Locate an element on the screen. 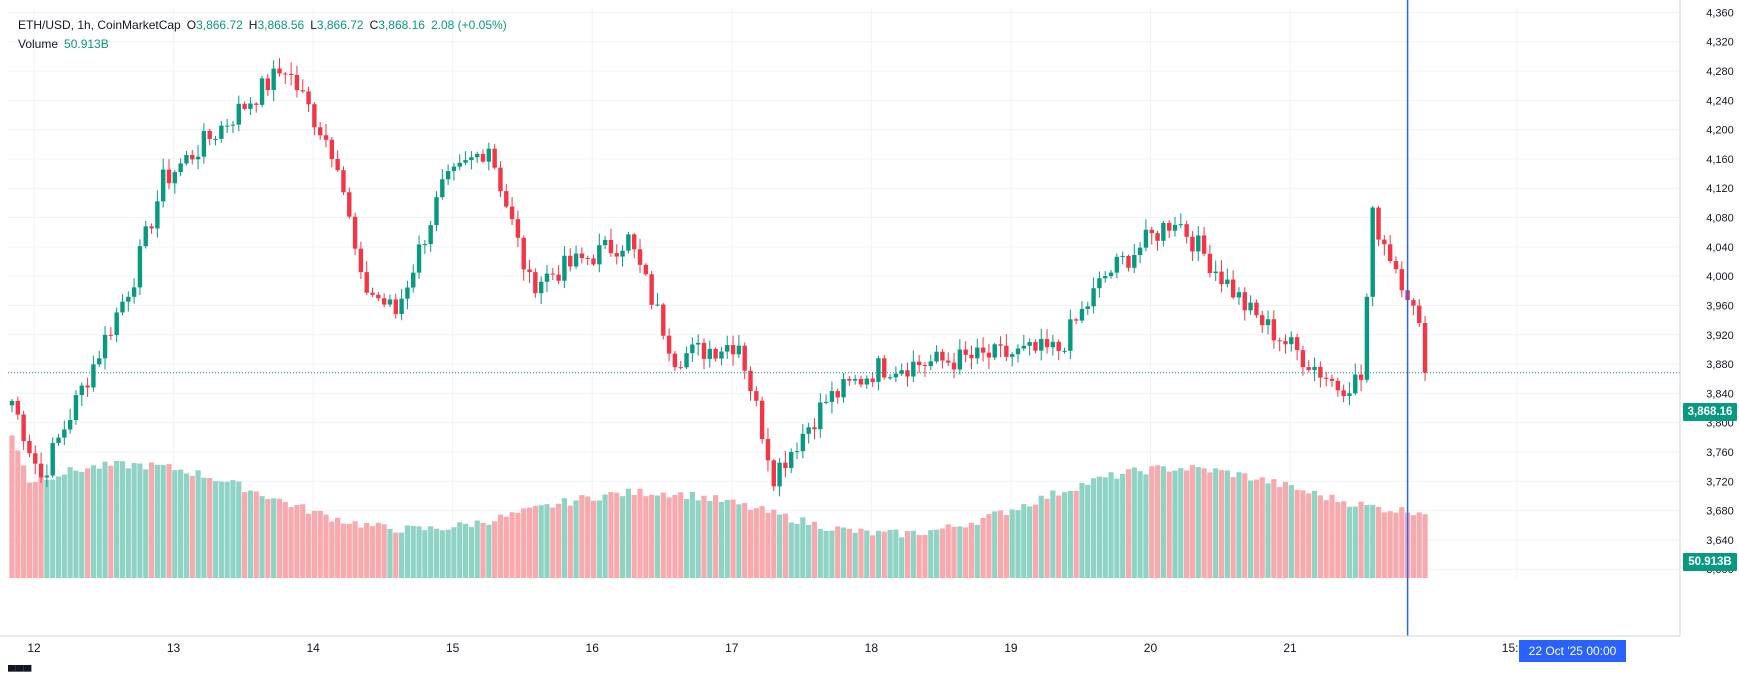  y-tick-label: 4,280 is located at coordinates (1720, 72).